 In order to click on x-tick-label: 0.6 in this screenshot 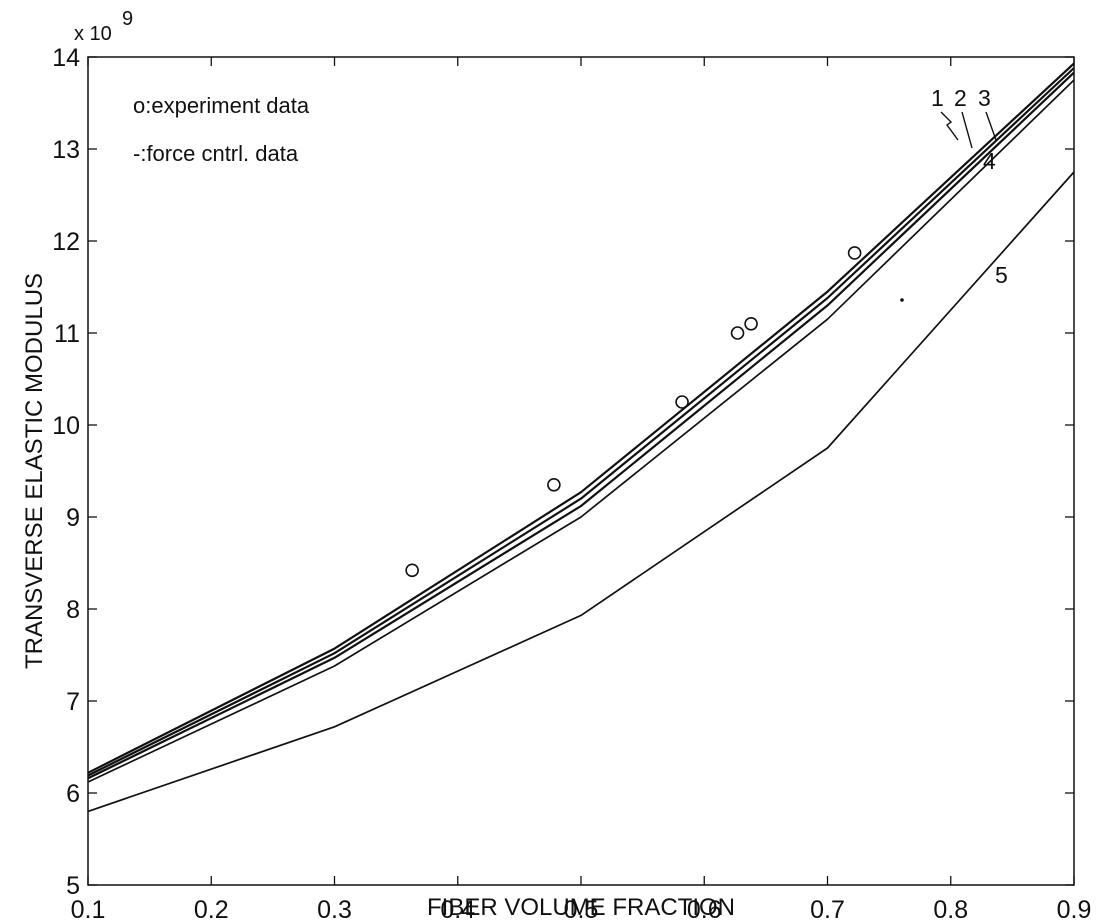, I will do `click(704, 909)`.